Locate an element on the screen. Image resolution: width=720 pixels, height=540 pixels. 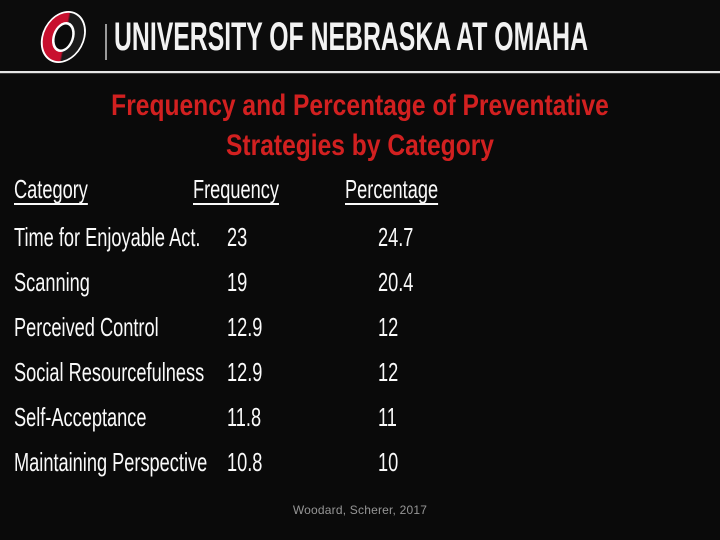
table-header-percentage: Percentage is located at coordinates (392, 189).